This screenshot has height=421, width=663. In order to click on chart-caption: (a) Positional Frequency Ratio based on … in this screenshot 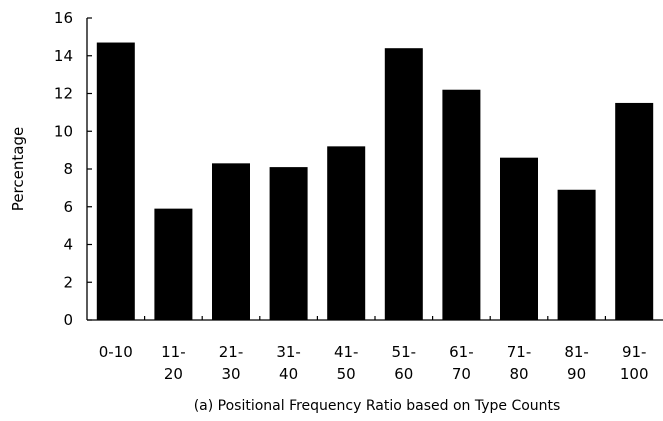, I will do `click(377, 406)`.